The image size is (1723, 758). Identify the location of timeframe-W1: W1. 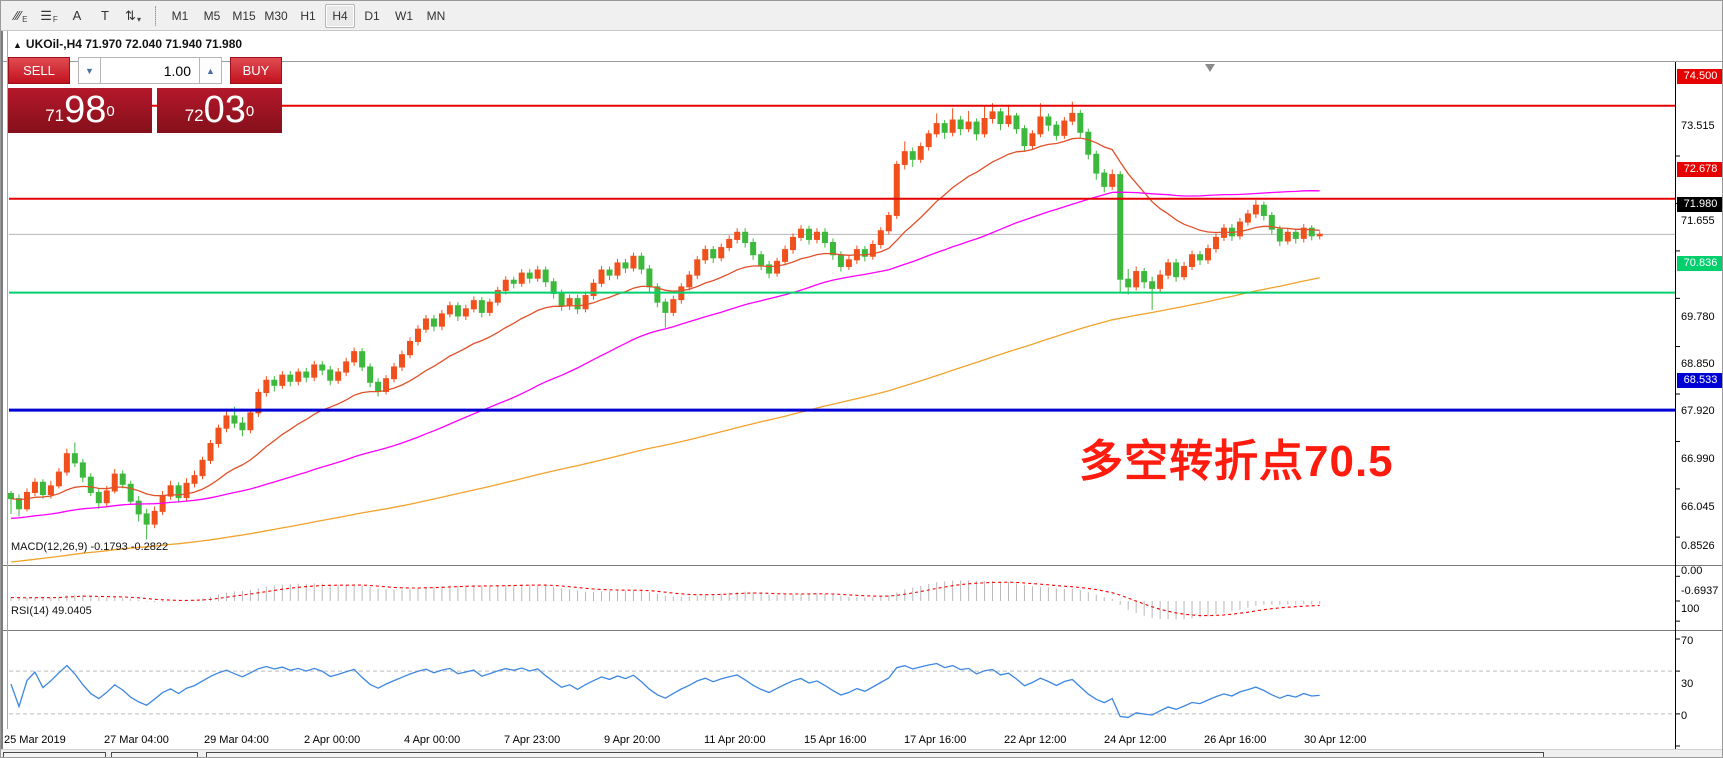
(404, 15).